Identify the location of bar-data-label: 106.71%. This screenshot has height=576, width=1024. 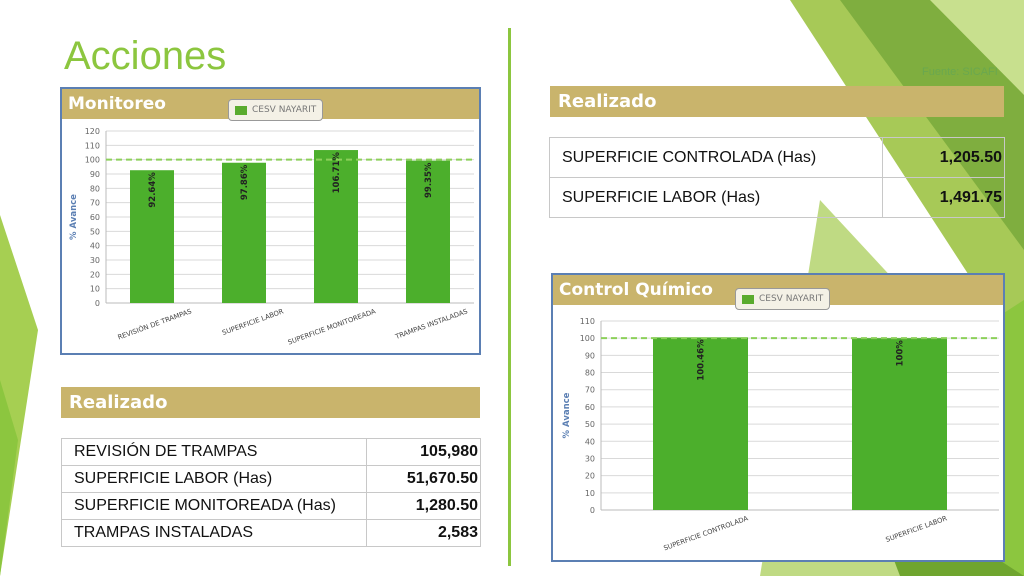
(337, 173).